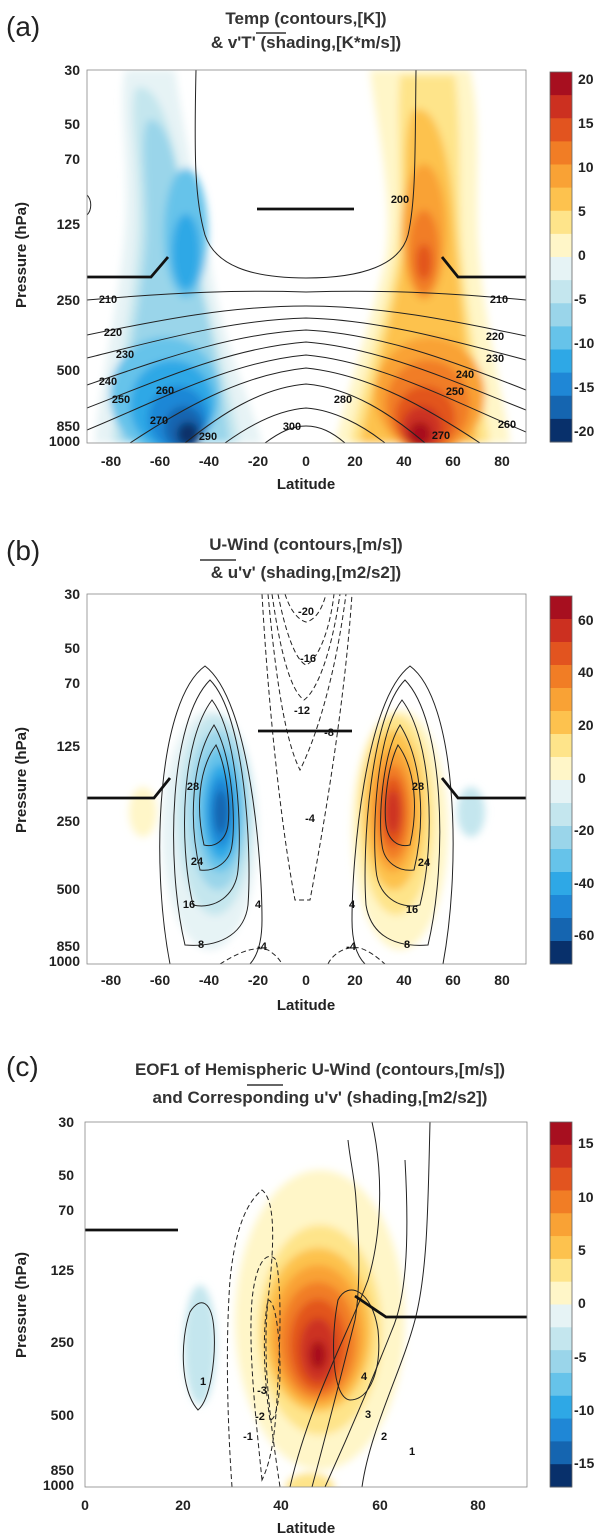  Describe the element at coordinates (63, 1270) in the screenshot. I see `ytick-c-125: 125` at that location.